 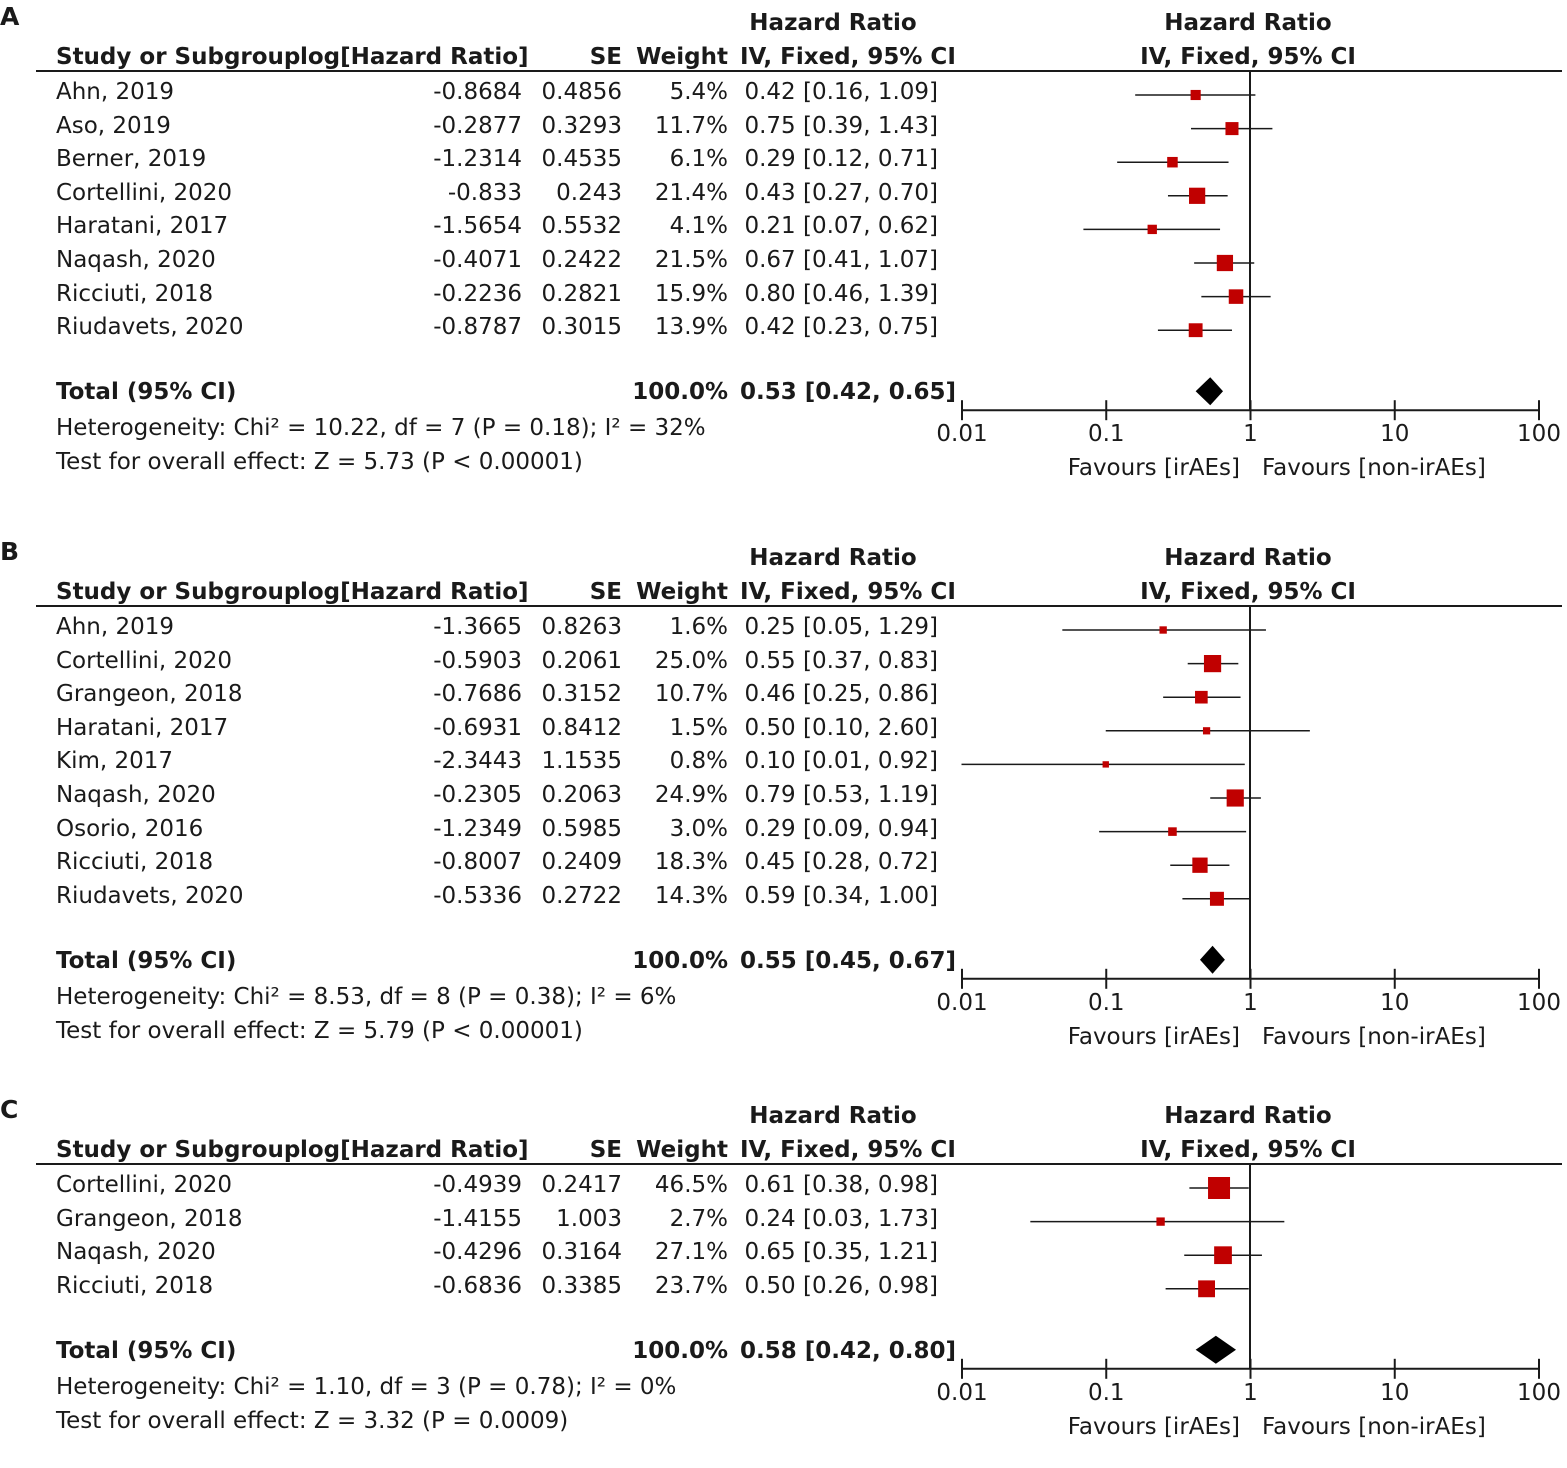 I want to click on hr-ci-value: 0.50 [0.26, 0.98], so click(x=841, y=1285).